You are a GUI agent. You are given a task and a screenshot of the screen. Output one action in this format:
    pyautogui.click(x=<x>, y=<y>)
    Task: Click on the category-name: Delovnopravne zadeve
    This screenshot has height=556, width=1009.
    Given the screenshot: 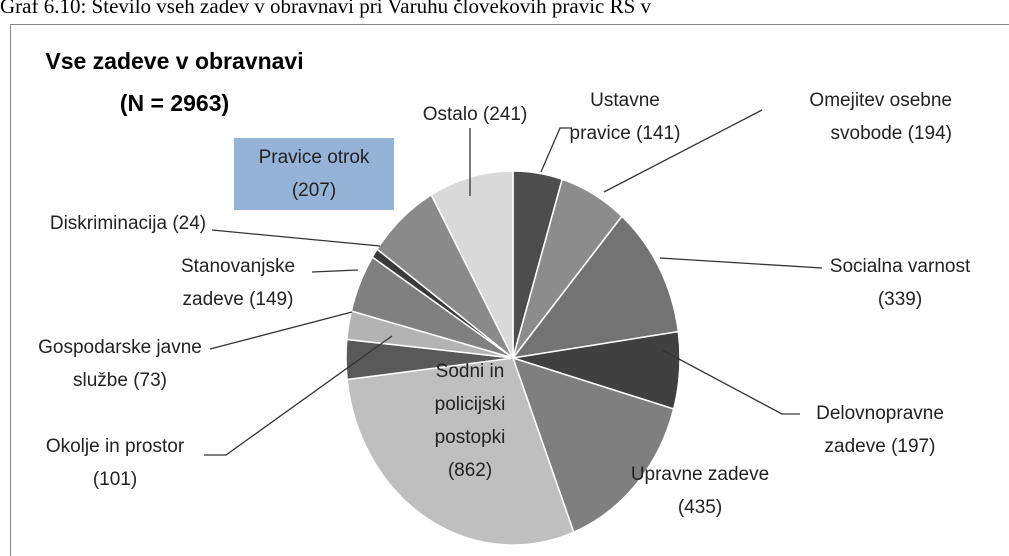 What is the action you would take?
    pyautogui.click(x=880, y=430)
    